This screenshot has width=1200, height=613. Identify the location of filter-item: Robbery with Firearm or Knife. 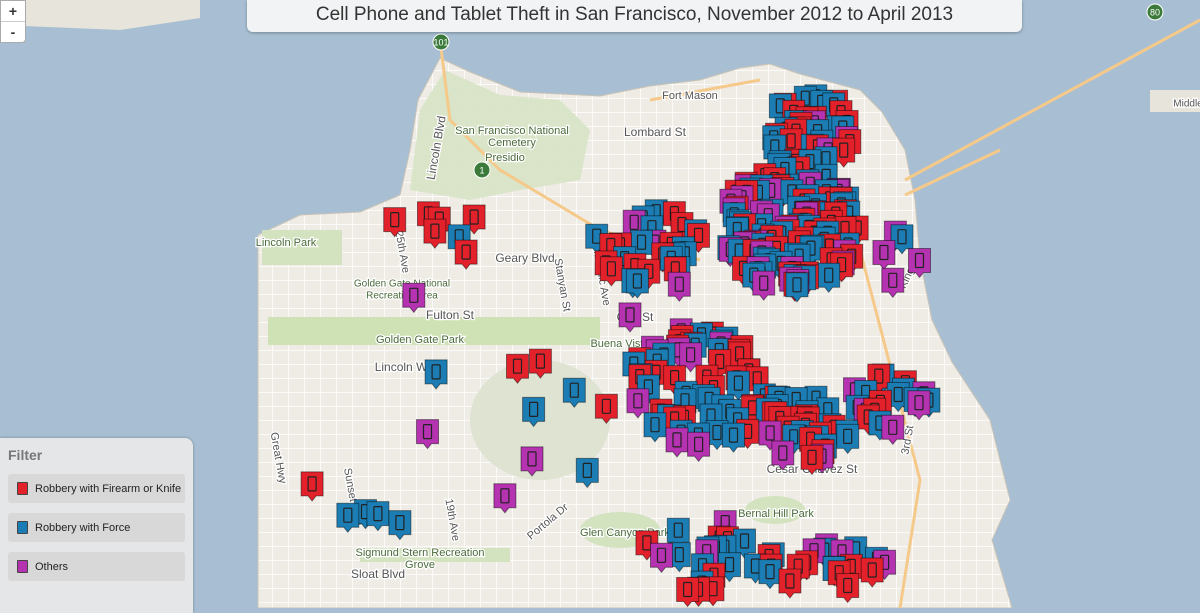
(96, 488).